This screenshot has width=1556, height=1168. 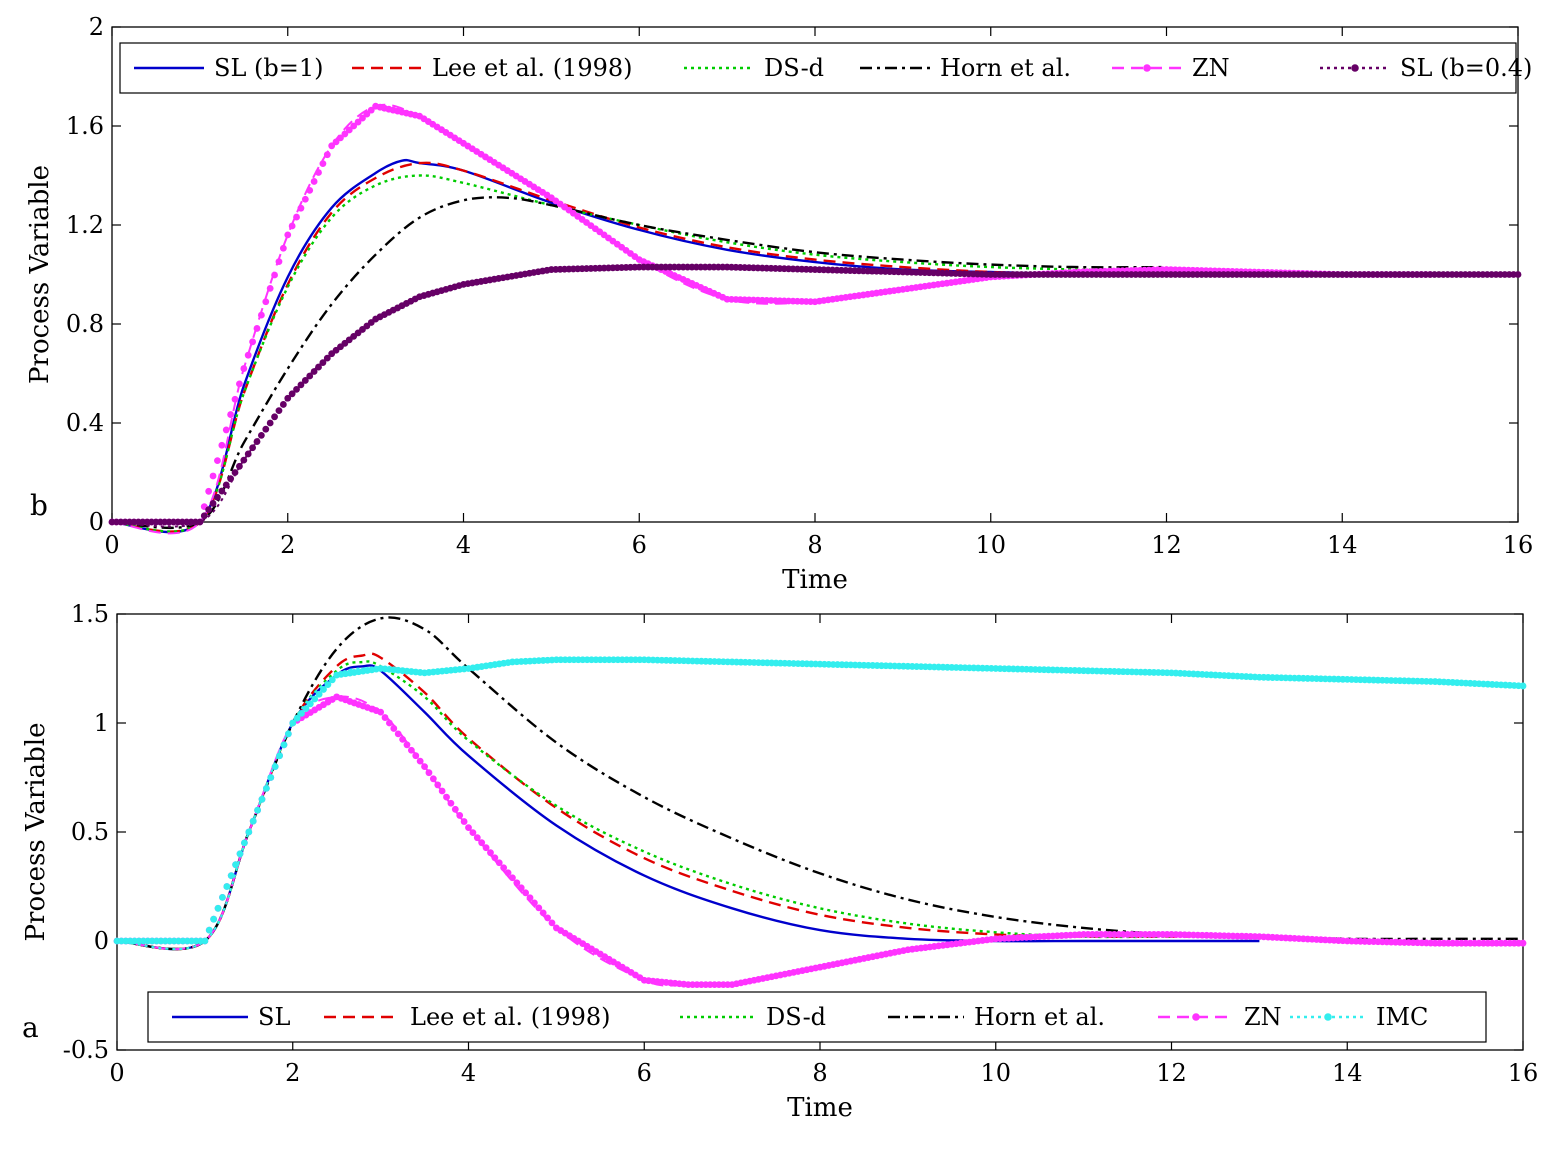 I want to click on x-axis-label: Time, so click(x=820, y=1108).